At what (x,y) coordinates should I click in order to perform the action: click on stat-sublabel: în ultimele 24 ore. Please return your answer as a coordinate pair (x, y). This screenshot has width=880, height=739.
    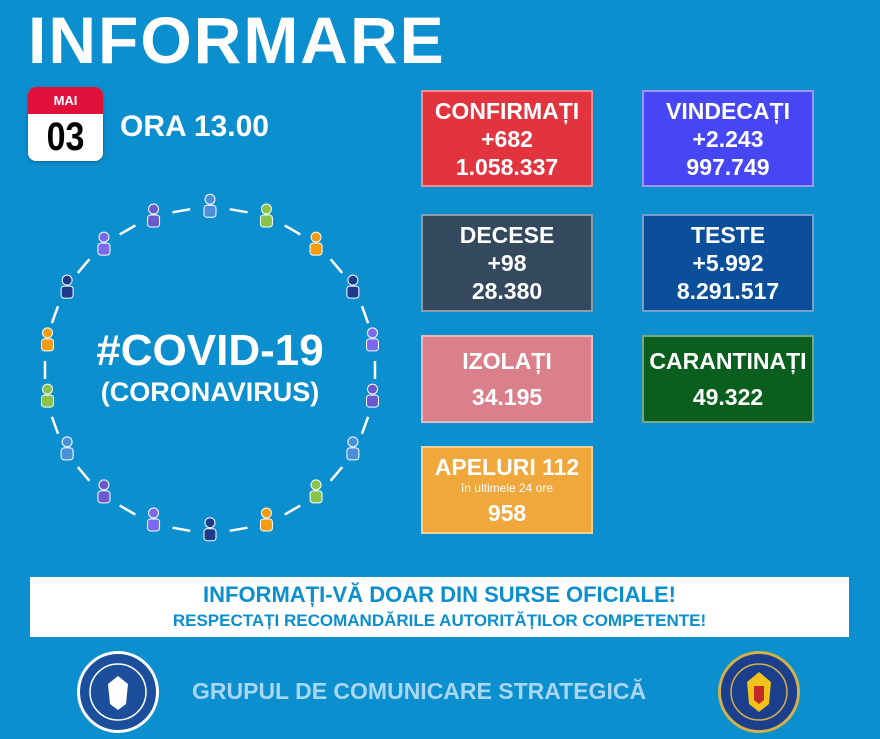
    Looking at the image, I should click on (507, 488).